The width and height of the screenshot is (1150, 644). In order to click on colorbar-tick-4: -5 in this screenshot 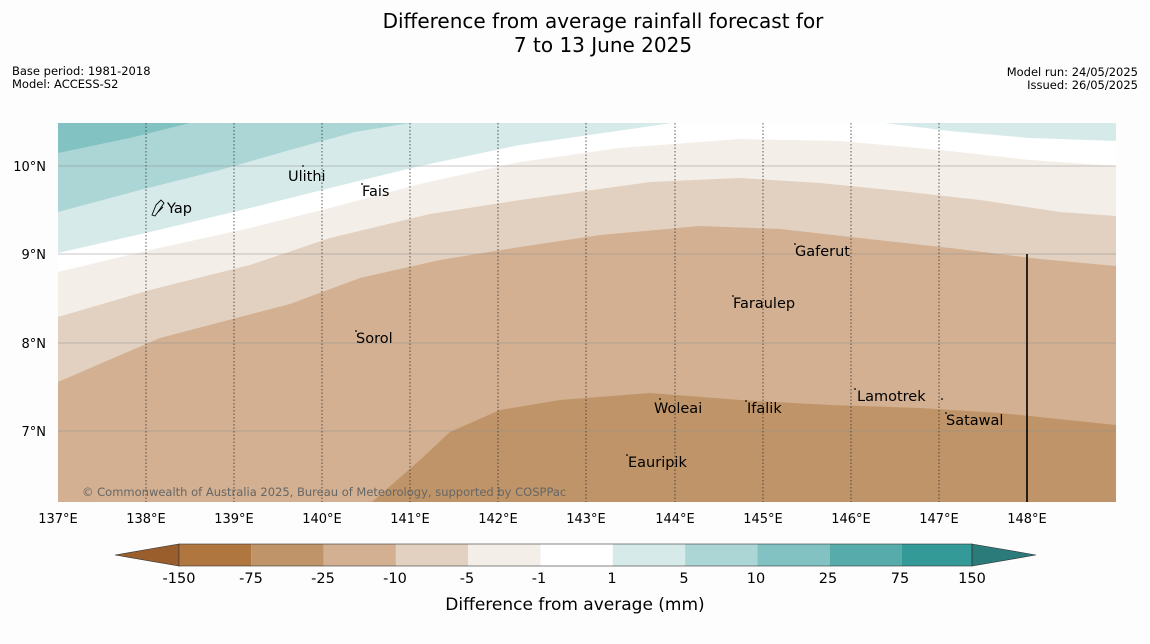, I will do `click(467, 579)`.